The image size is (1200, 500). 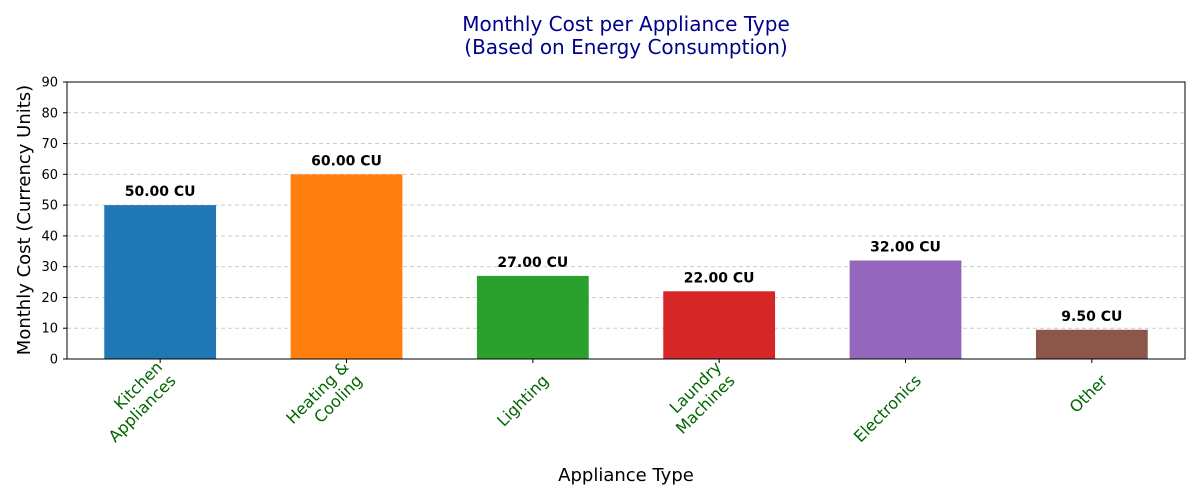 I want to click on x-tick-label: Other, so click(x=1089, y=394).